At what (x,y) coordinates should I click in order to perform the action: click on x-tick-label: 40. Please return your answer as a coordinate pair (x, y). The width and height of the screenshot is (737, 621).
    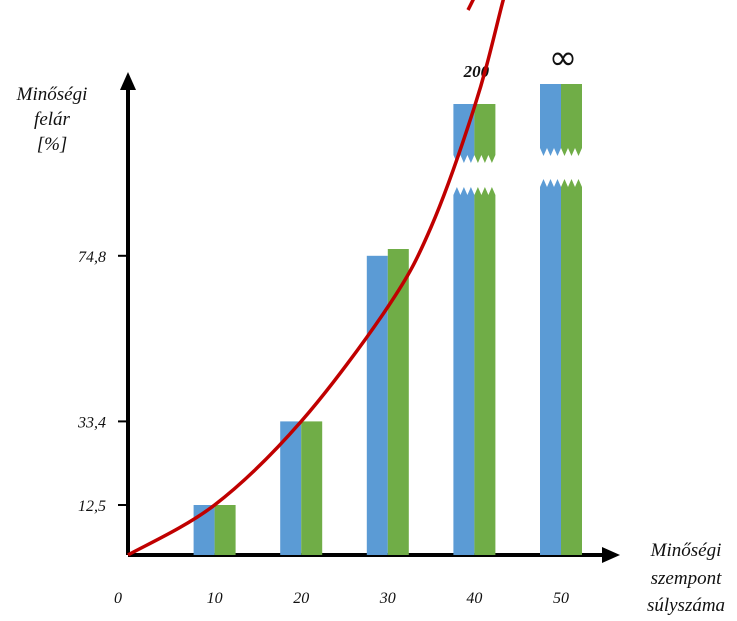
    Looking at the image, I should click on (474, 598).